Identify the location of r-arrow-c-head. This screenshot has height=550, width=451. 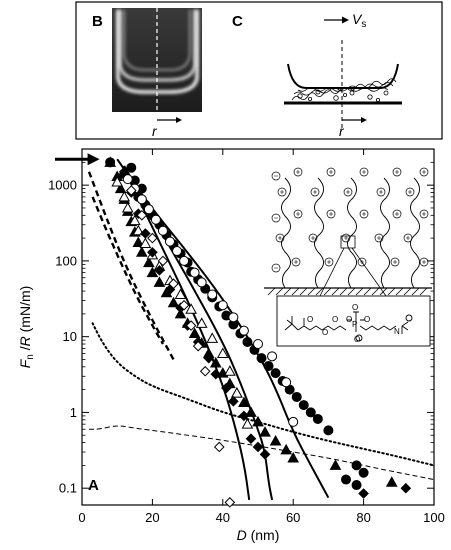
(364, 120).